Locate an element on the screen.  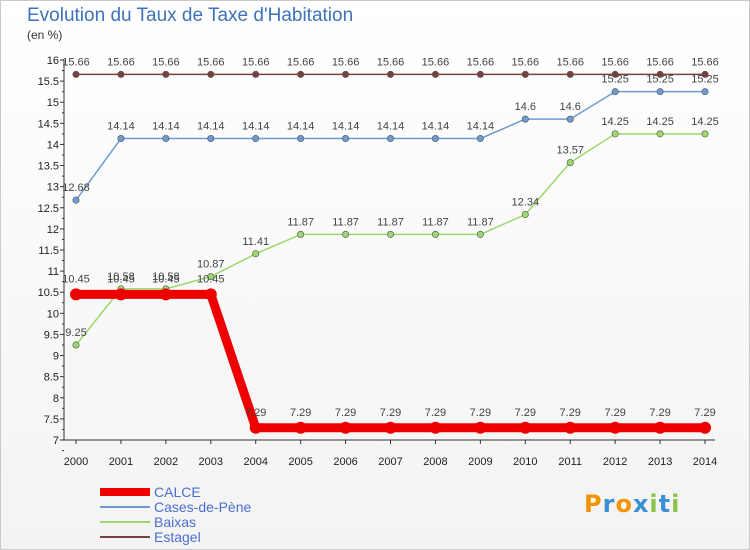
data-label: 10.87 is located at coordinates (211, 265).